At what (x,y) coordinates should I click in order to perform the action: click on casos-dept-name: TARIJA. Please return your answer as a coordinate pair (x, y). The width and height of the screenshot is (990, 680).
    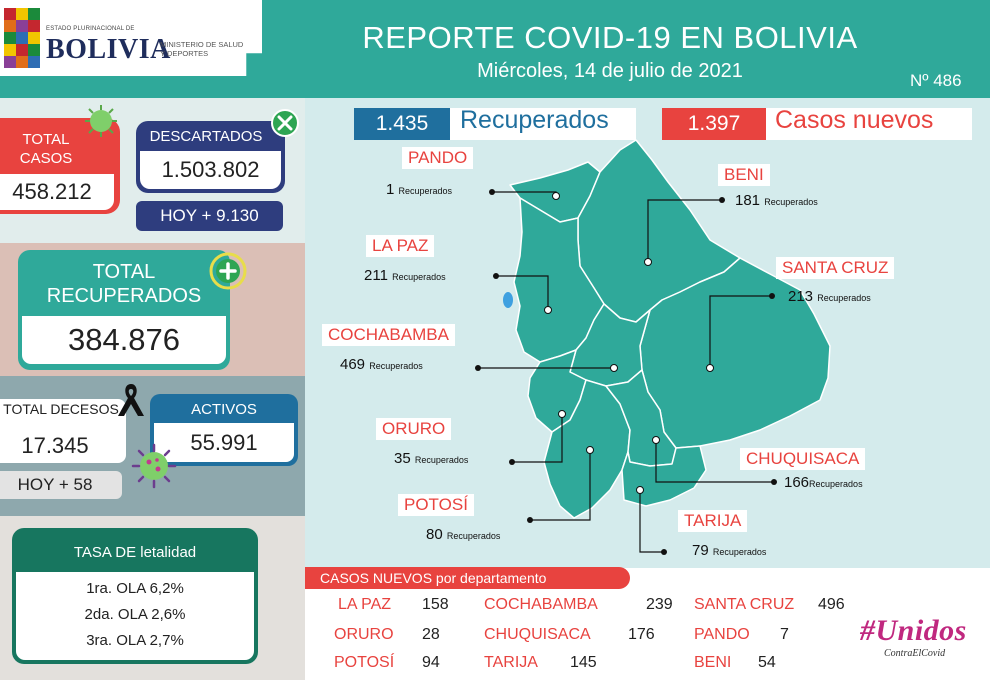
    Looking at the image, I should click on (511, 662).